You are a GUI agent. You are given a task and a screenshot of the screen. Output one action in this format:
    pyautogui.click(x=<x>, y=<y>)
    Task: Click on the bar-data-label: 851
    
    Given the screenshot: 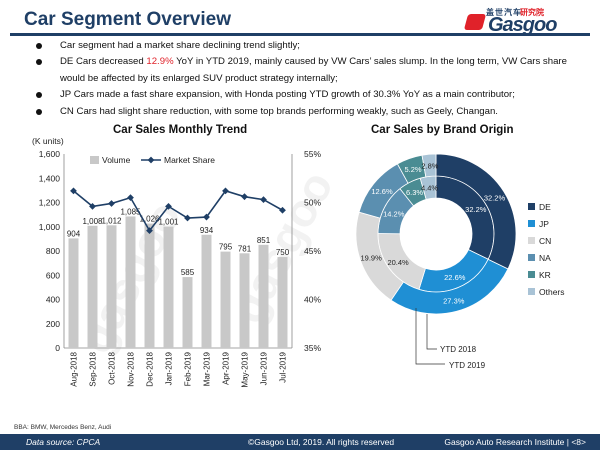 What is the action you would take?
    pyautogui.click(x=264, y=240)
    